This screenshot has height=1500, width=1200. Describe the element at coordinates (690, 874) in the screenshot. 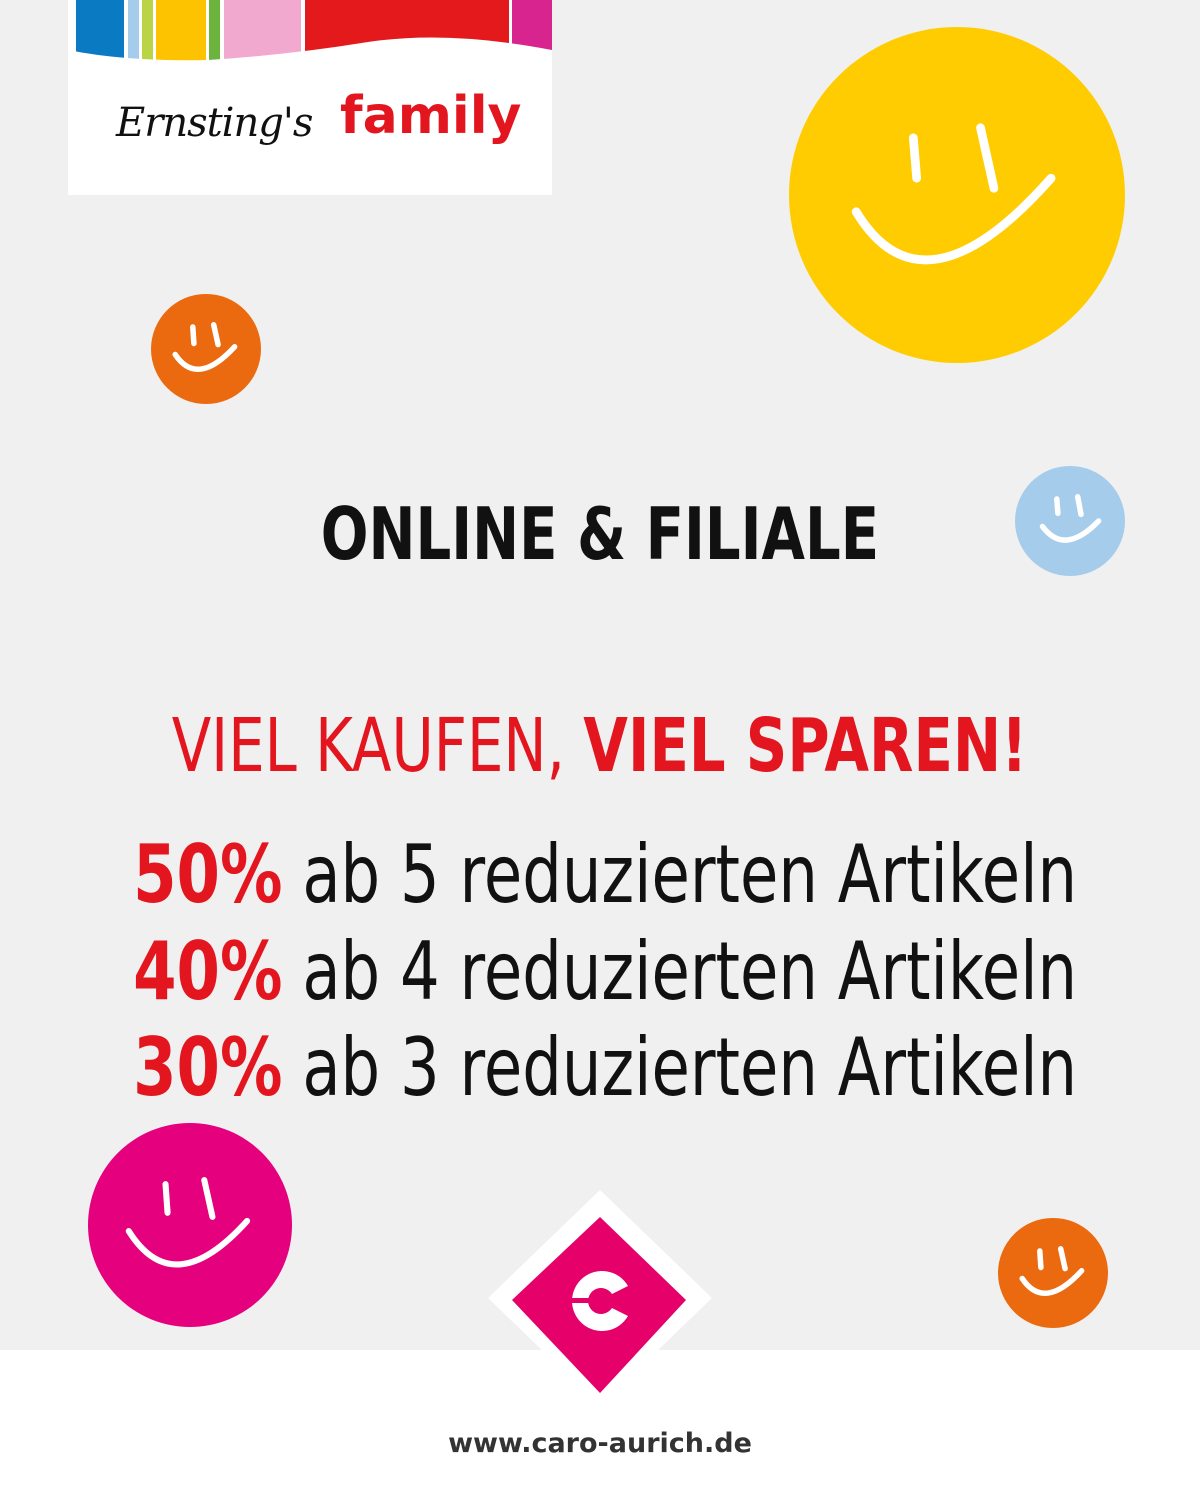

I see `offer-text: ab 5 reduzierten Artikeln` at that location.